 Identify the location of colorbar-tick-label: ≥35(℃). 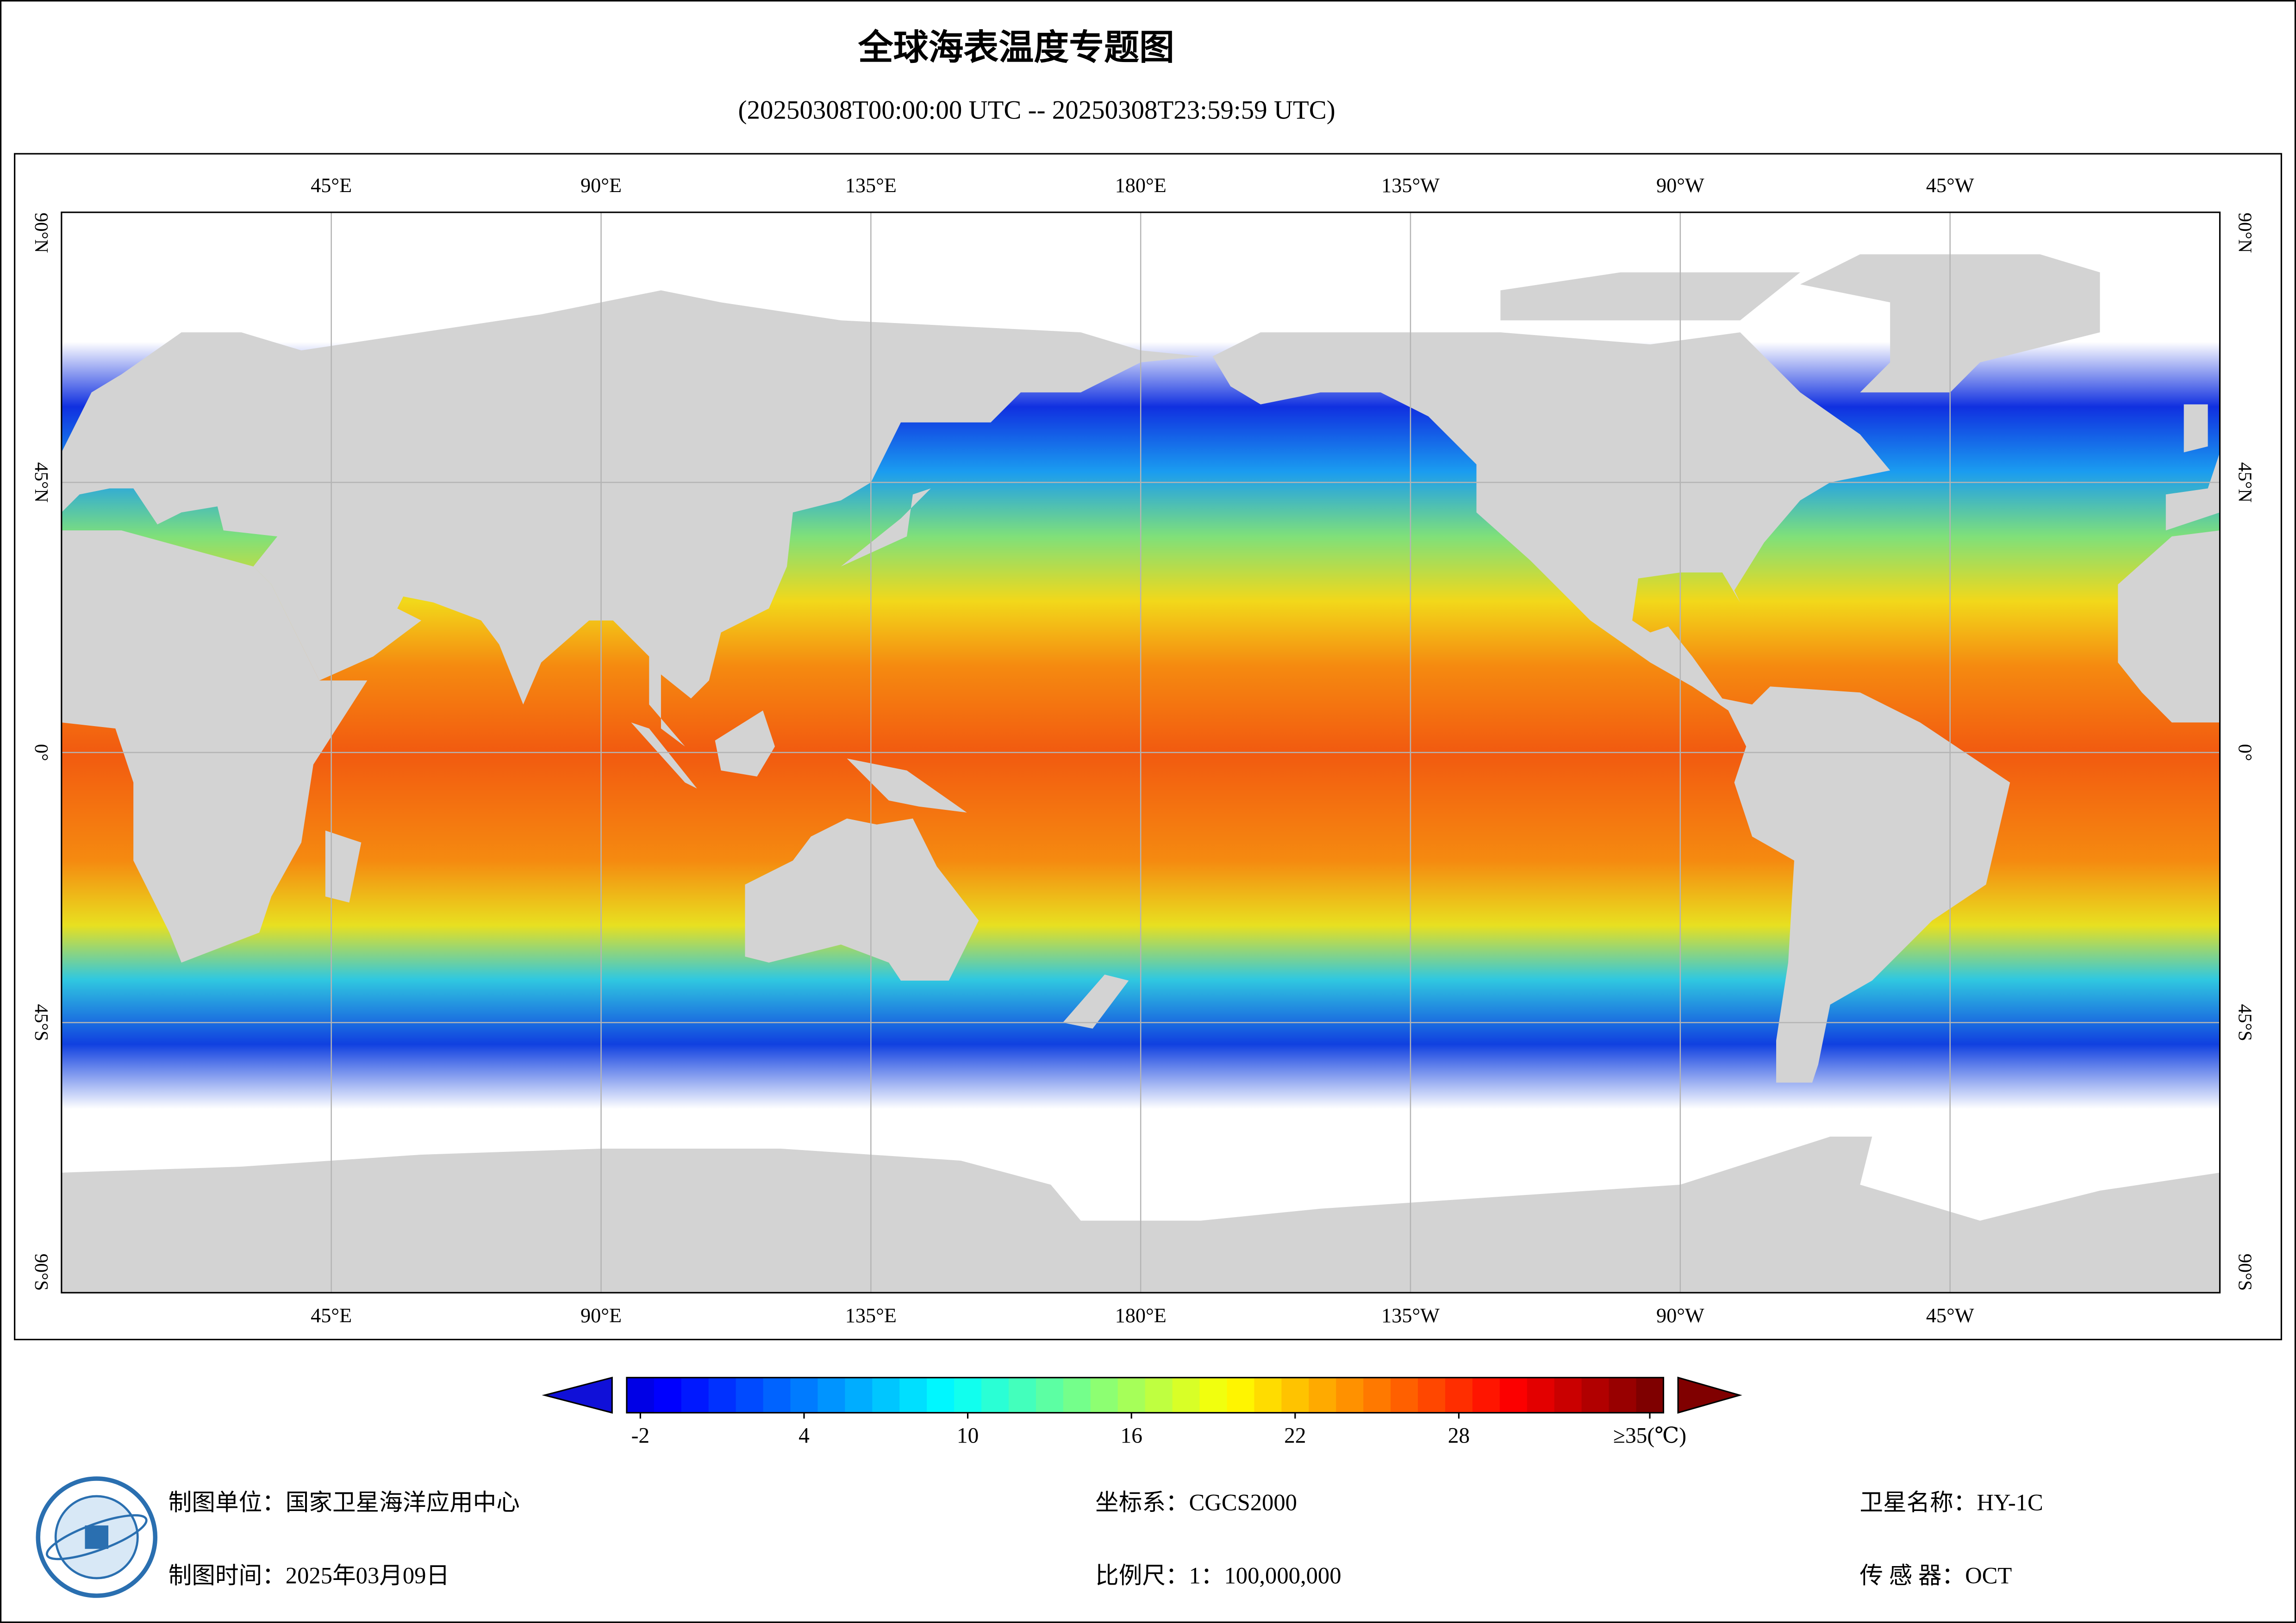
(1649, 1436).